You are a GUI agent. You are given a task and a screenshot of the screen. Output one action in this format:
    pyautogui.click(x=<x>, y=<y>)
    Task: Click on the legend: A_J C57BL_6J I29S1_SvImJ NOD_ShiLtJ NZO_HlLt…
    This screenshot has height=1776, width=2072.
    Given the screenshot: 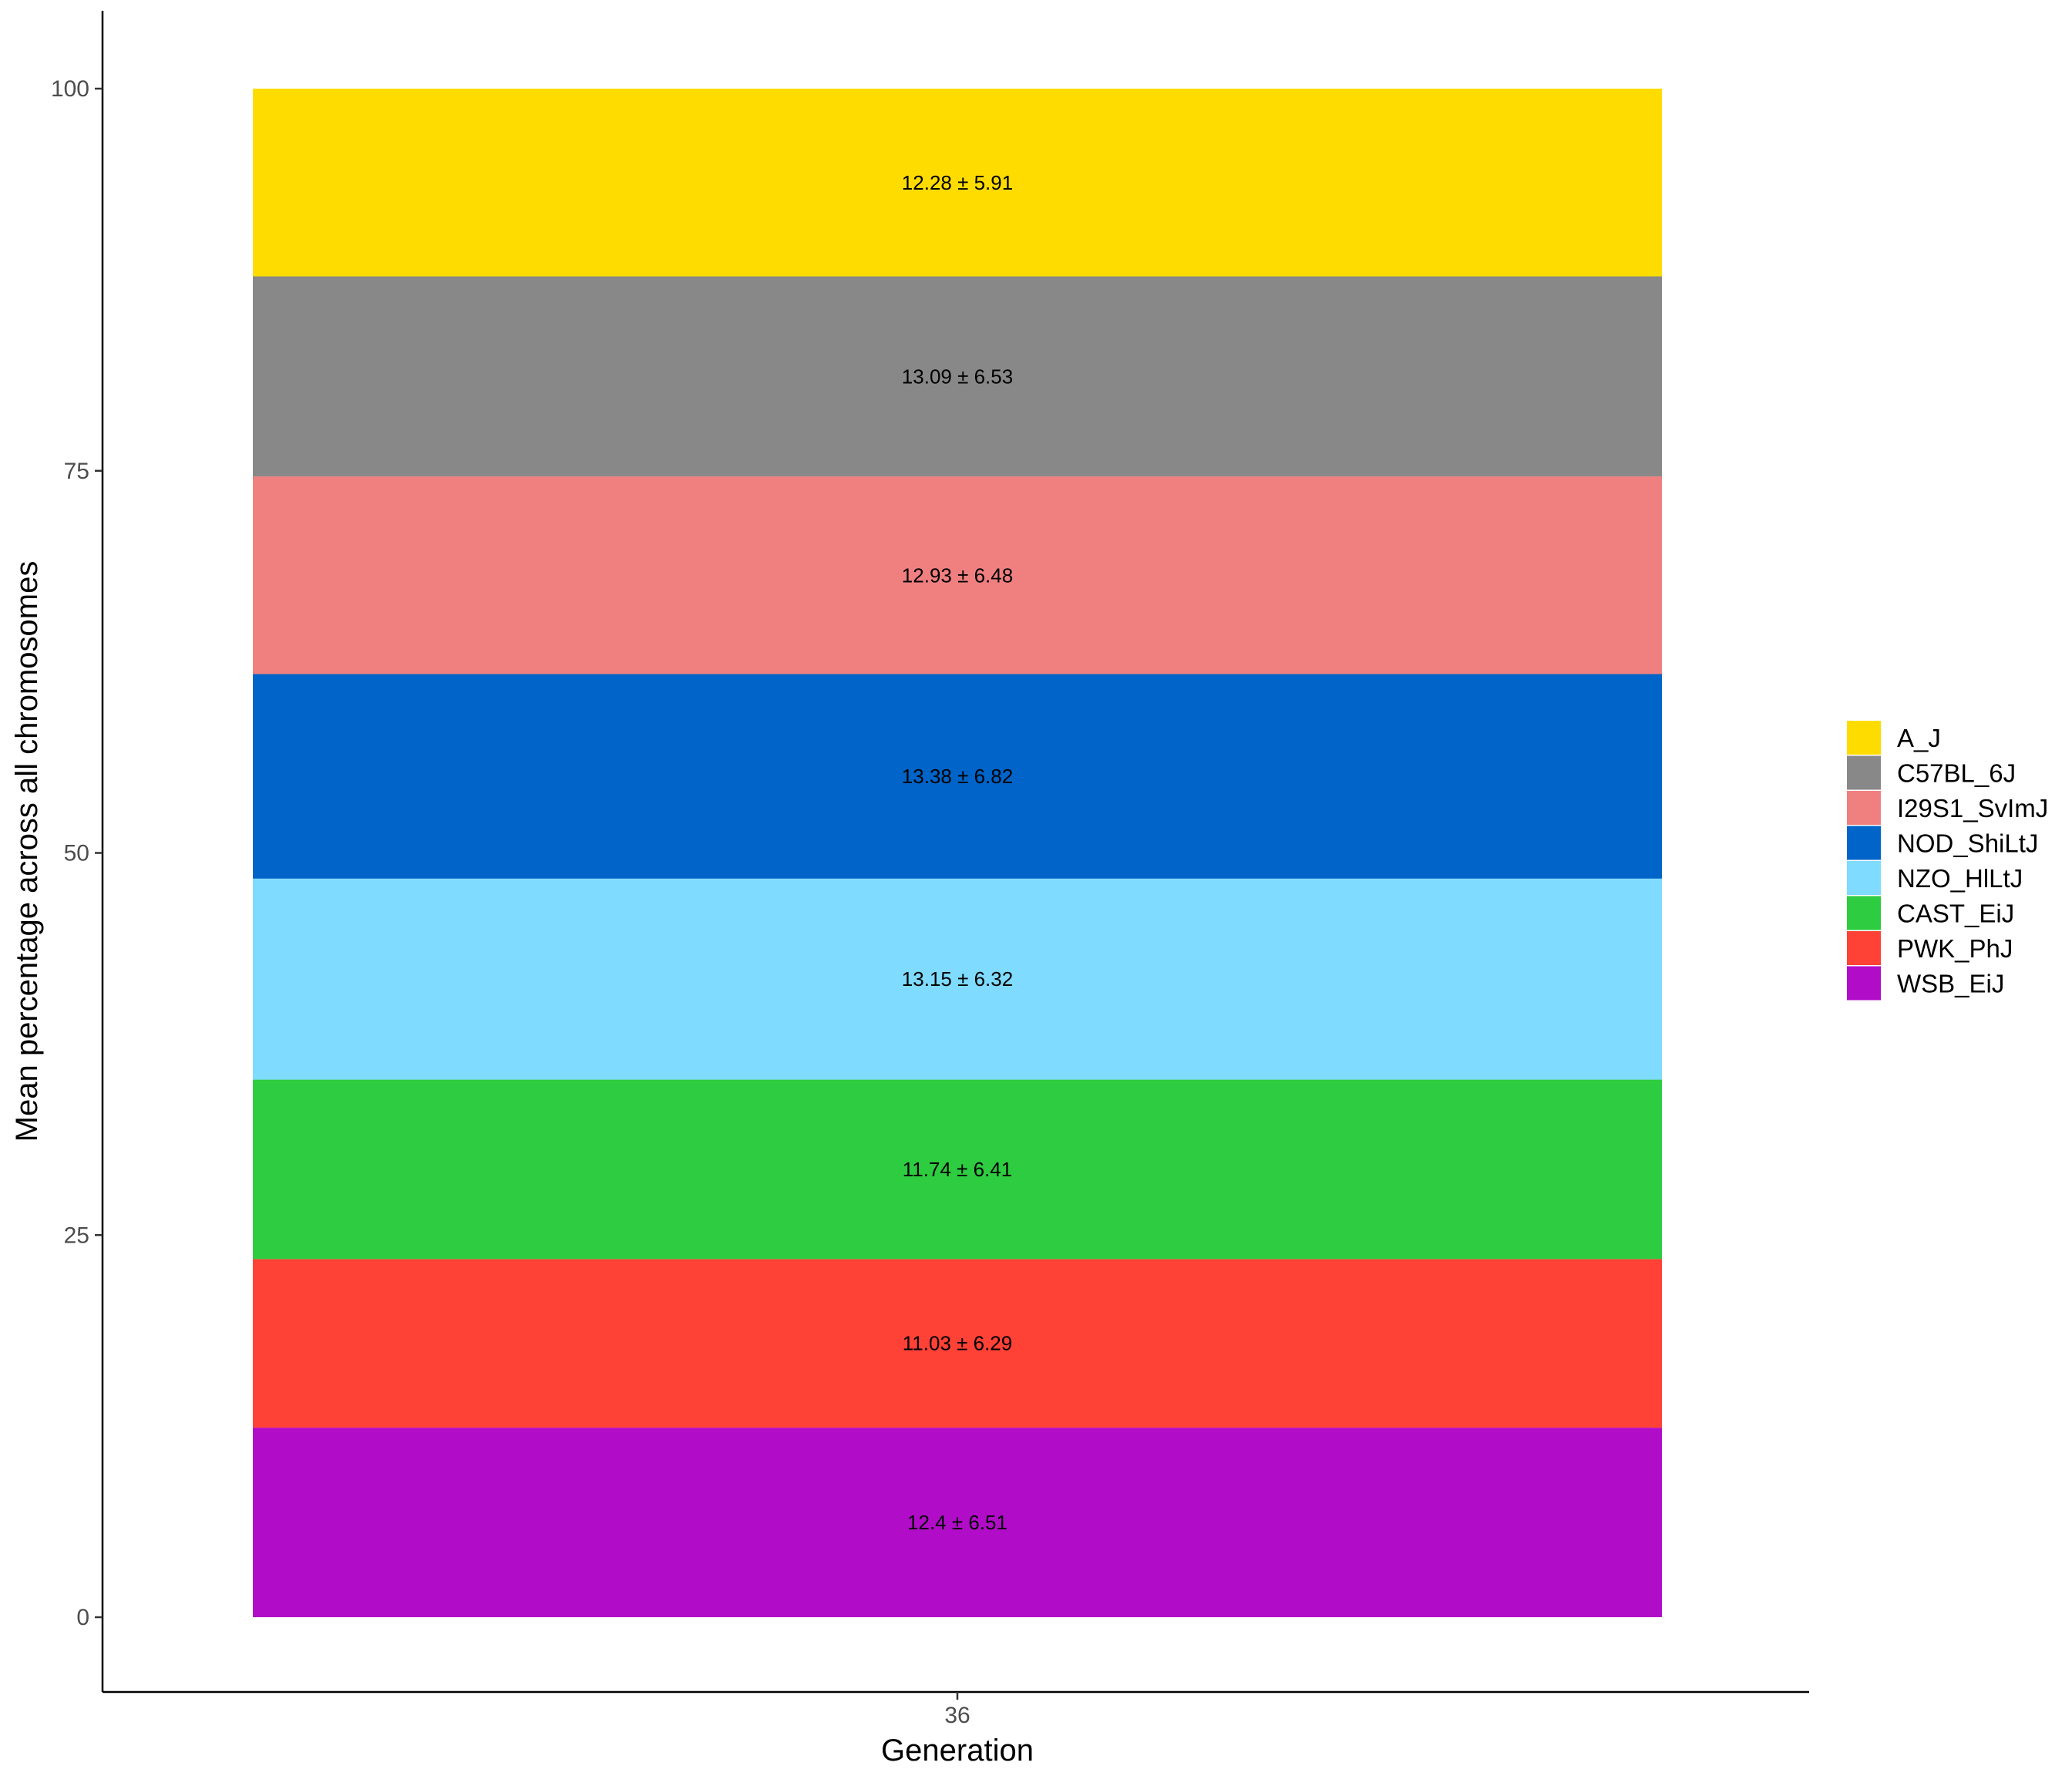 What is the action you would take?
    pyautogui.click(x=1948, y=861)
    